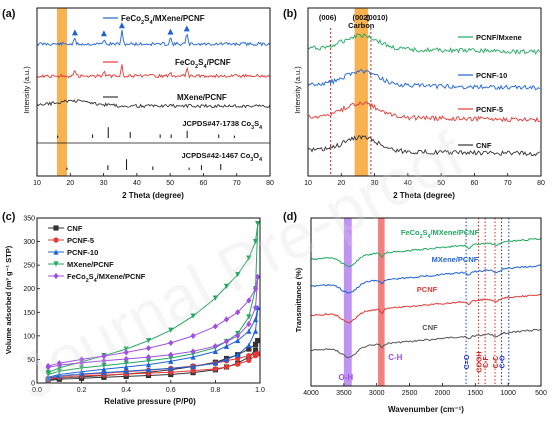  I want to click on legend-label: PCNF/Mxene, so click(499, 37).